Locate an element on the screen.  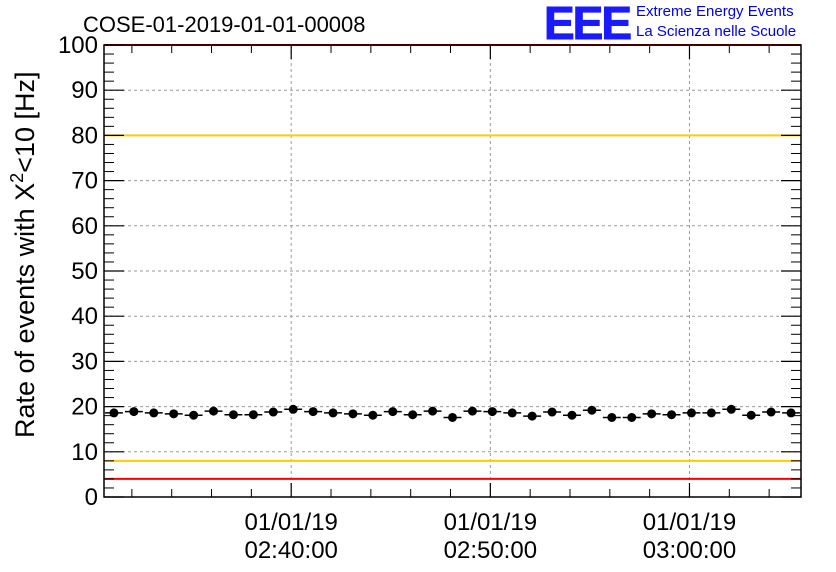
x-tick-label-time: 02:50:00 is located at coordinates (490, 550).